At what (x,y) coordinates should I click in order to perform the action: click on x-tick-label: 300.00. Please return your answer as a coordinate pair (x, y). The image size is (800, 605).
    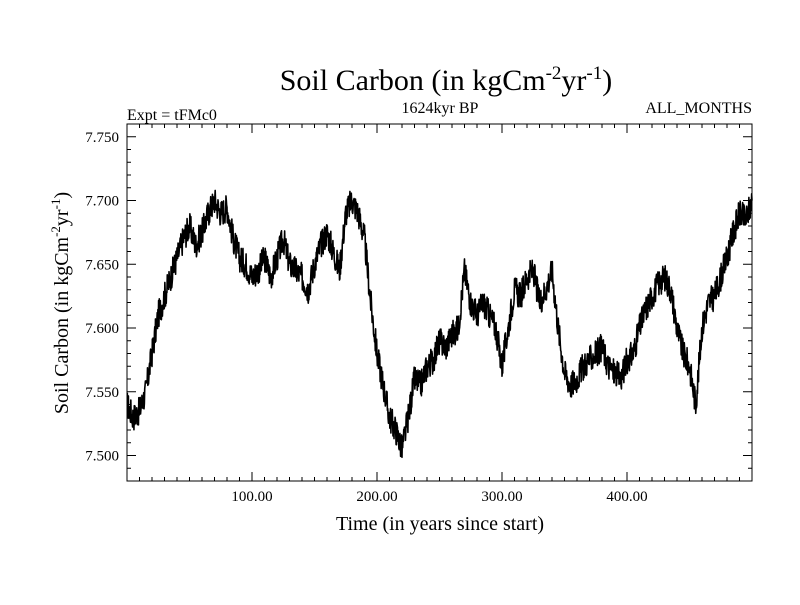
    Looking at the image, I should click on (501, 497).